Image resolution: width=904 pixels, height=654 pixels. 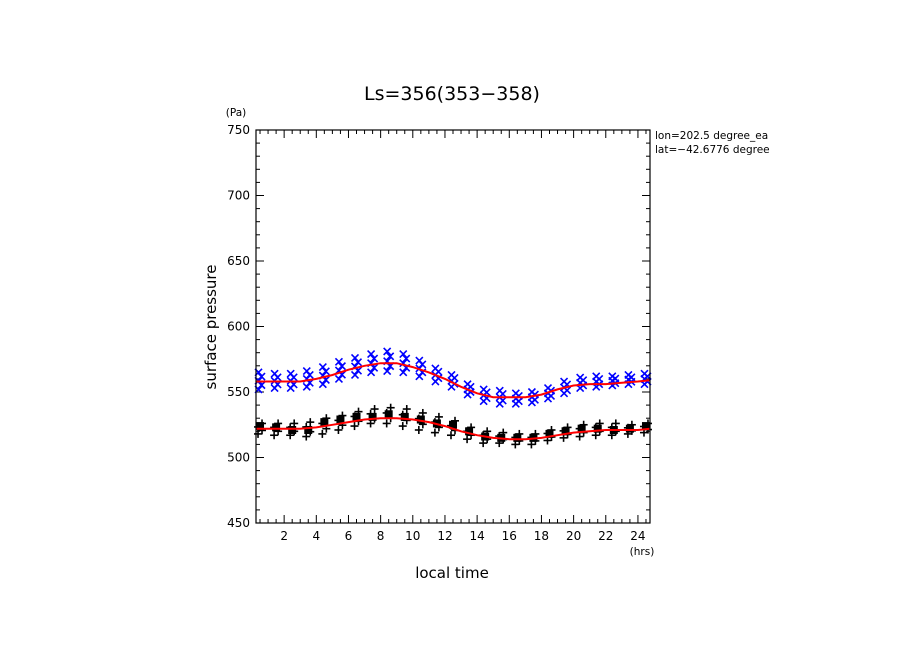 What do you see at coordinates (316, 536) in the screenshot?
I see `x-tick-label: 4` at bounding box center [316, 536].